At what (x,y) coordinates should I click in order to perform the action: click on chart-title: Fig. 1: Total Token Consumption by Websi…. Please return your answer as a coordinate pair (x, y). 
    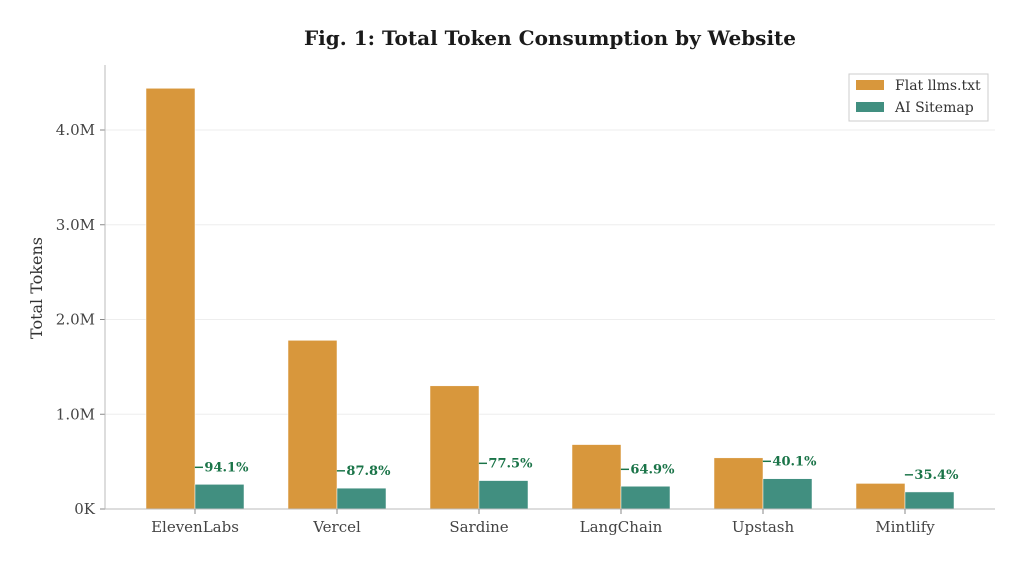
    Looking at the image, I should click on (550, 38).